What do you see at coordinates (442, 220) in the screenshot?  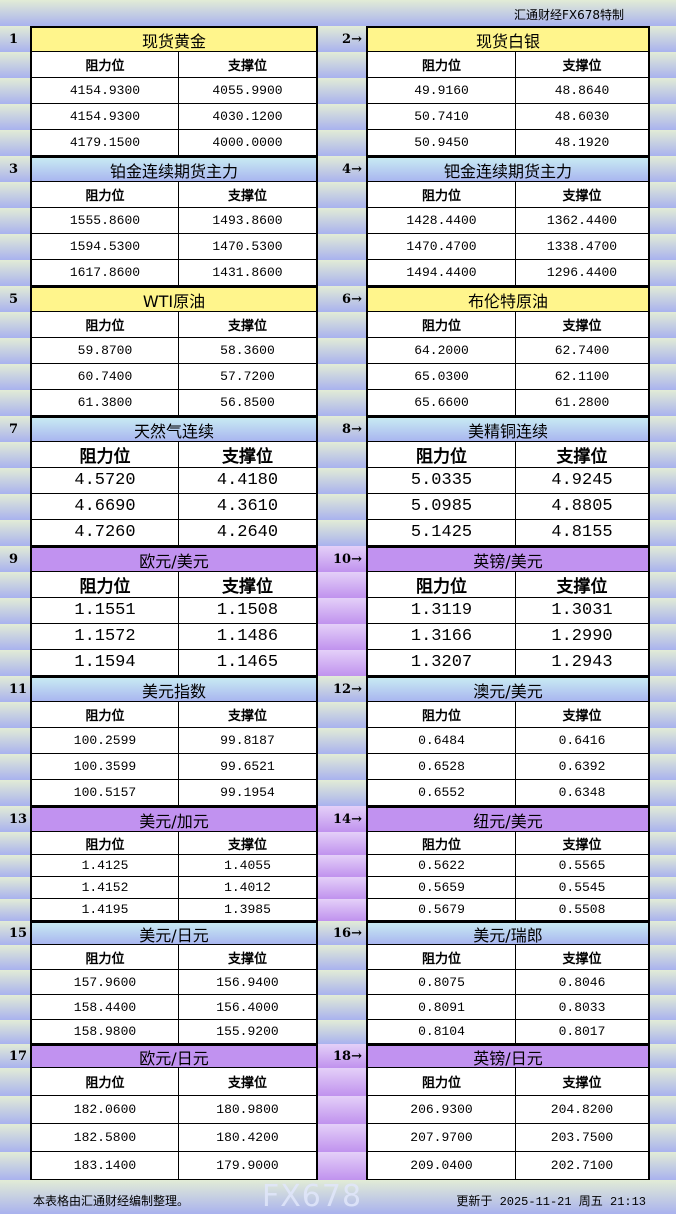 I see `resistance-value: 1428.4400` at bounding box center [442, 220].